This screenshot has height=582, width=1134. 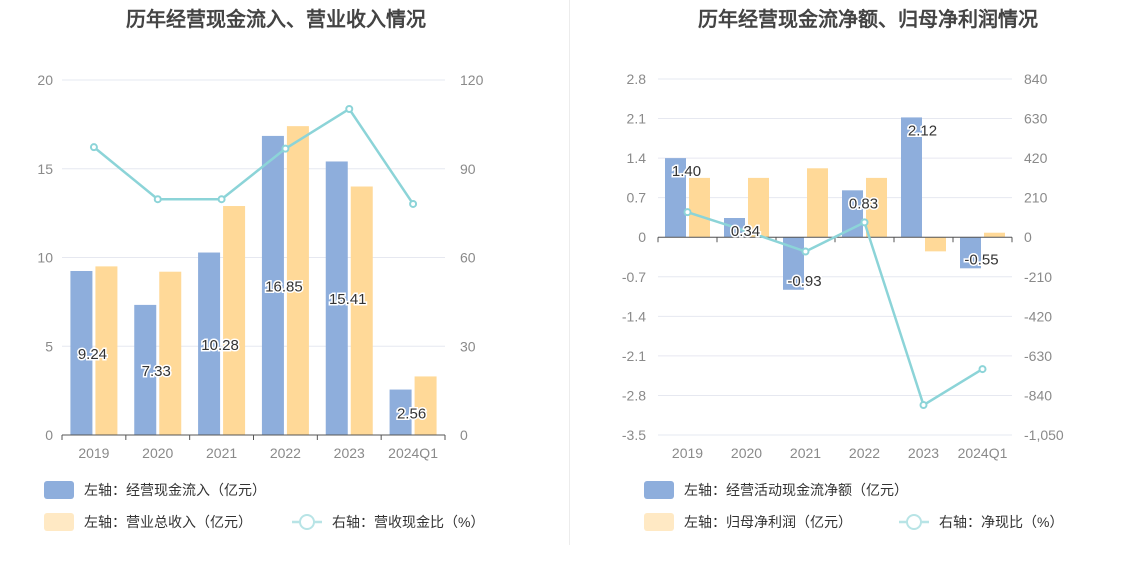 I want to click on right-tick-label: -420, so click(x=1038, y=316).